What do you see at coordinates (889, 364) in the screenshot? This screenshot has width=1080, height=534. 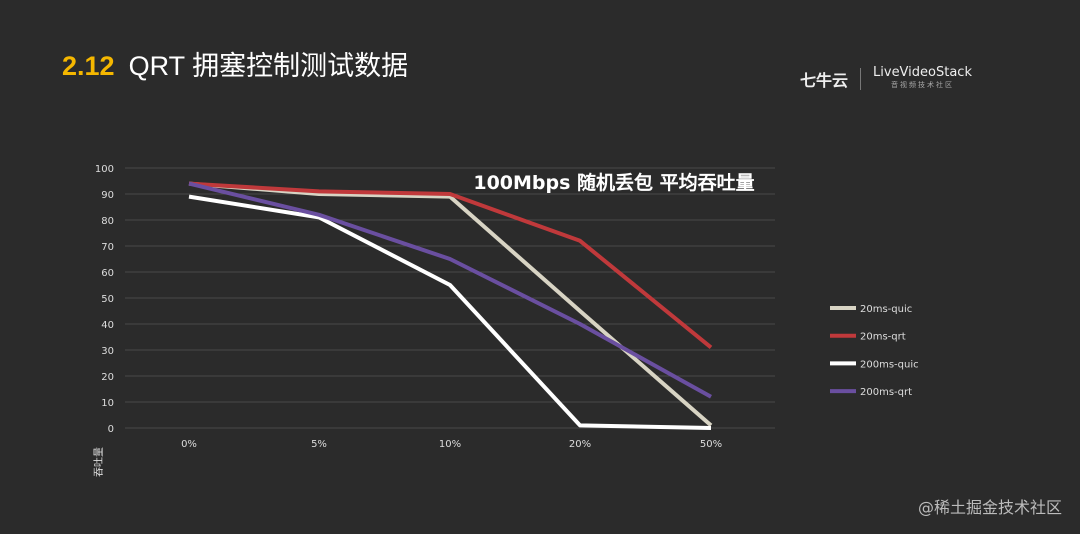 I see `legend-label: 200ms-quic` at bounding box center [889, 364].